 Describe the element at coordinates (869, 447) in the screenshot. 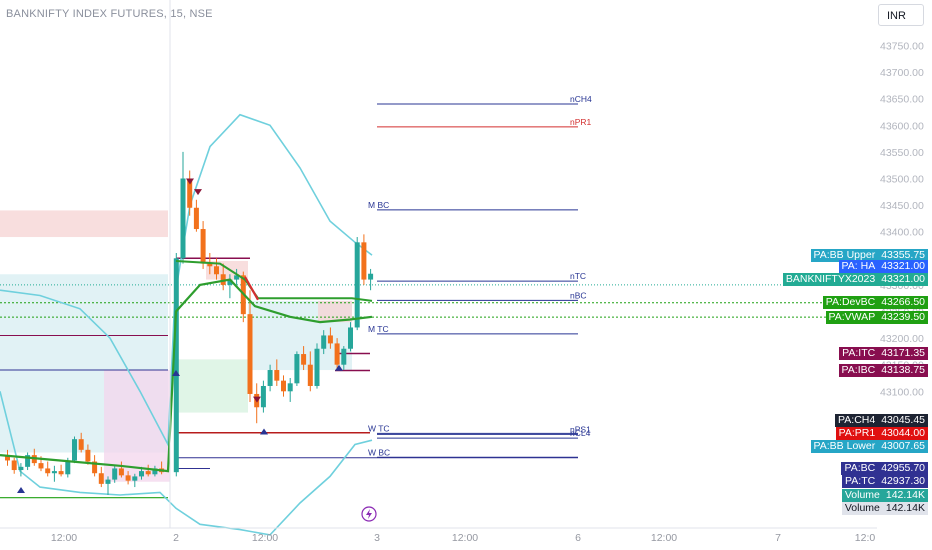

I see `price-badge: PA:BB Lower 43007.65` at that location.